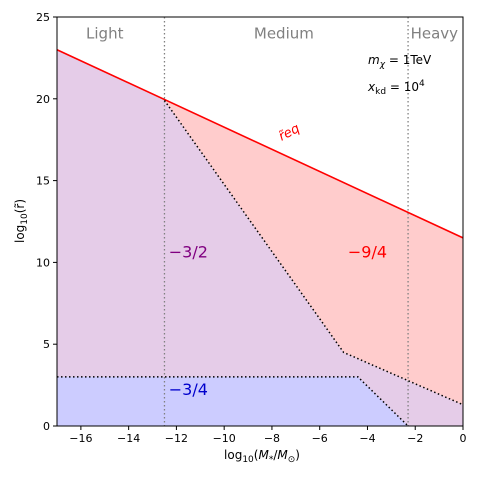  What do you see at coordinates (463, 438) in the screenshot?
I see `x-tick-label: 0` at bounding box center [463, 438].